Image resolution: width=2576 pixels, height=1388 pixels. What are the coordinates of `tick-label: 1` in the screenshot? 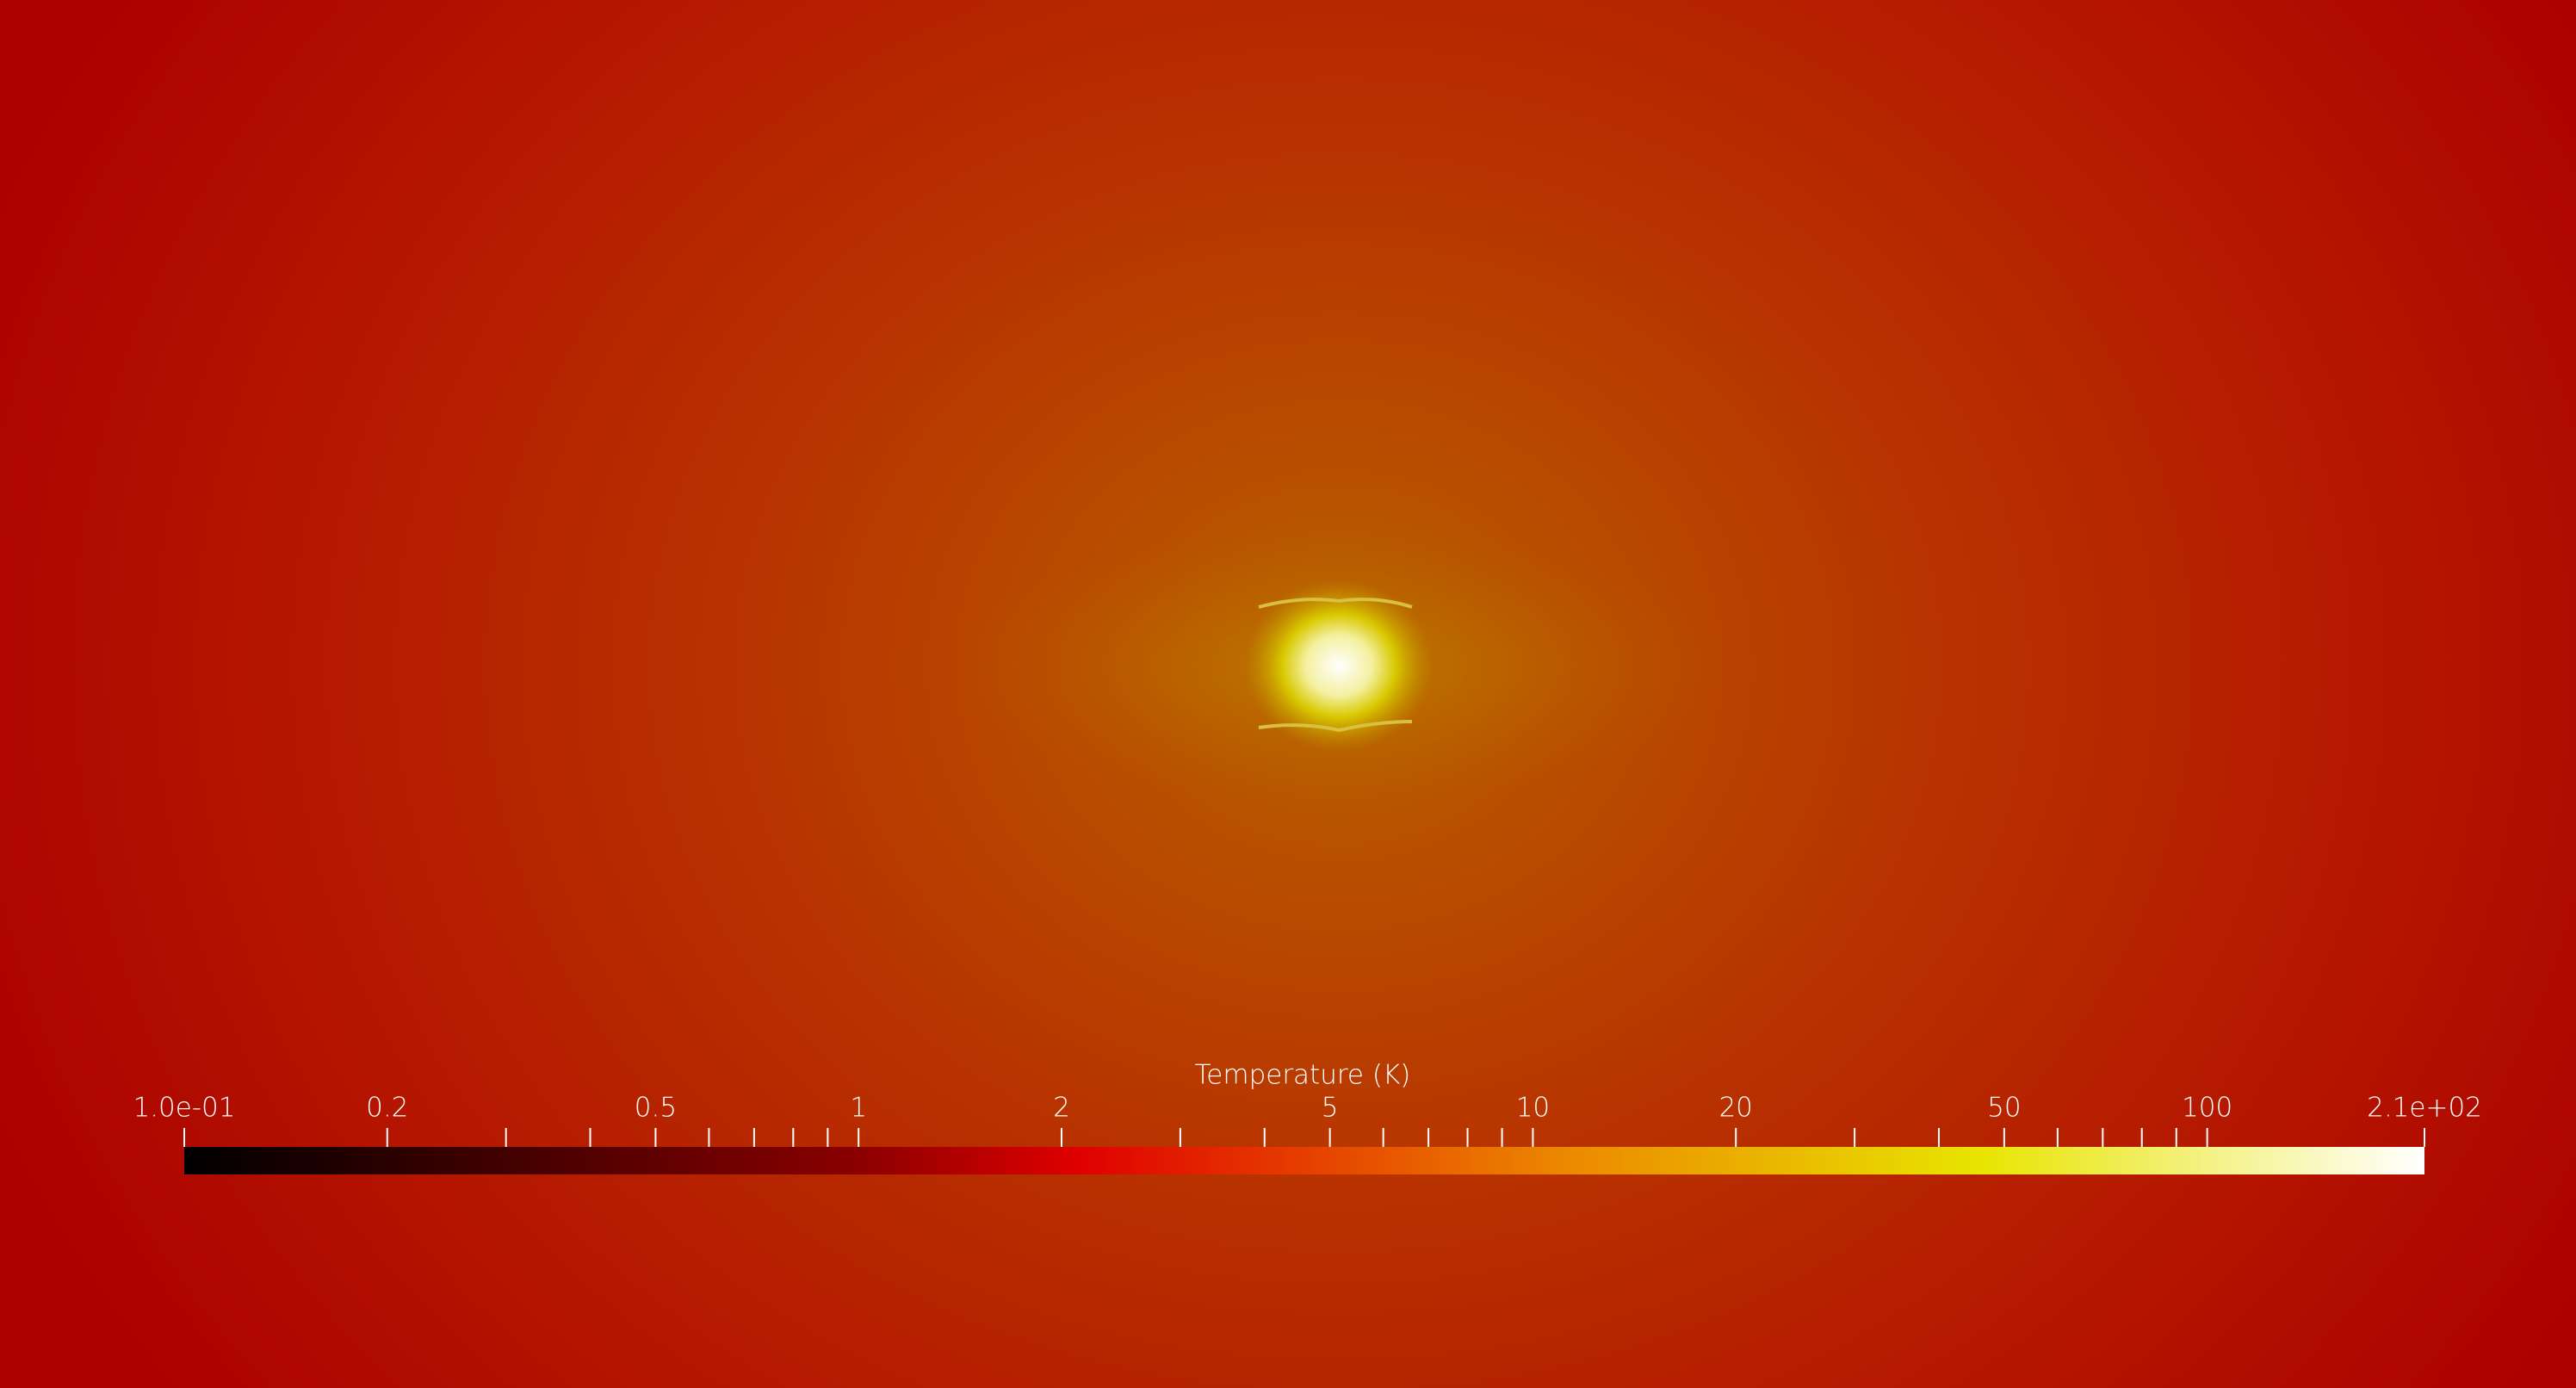 It's located at (859, 1108).